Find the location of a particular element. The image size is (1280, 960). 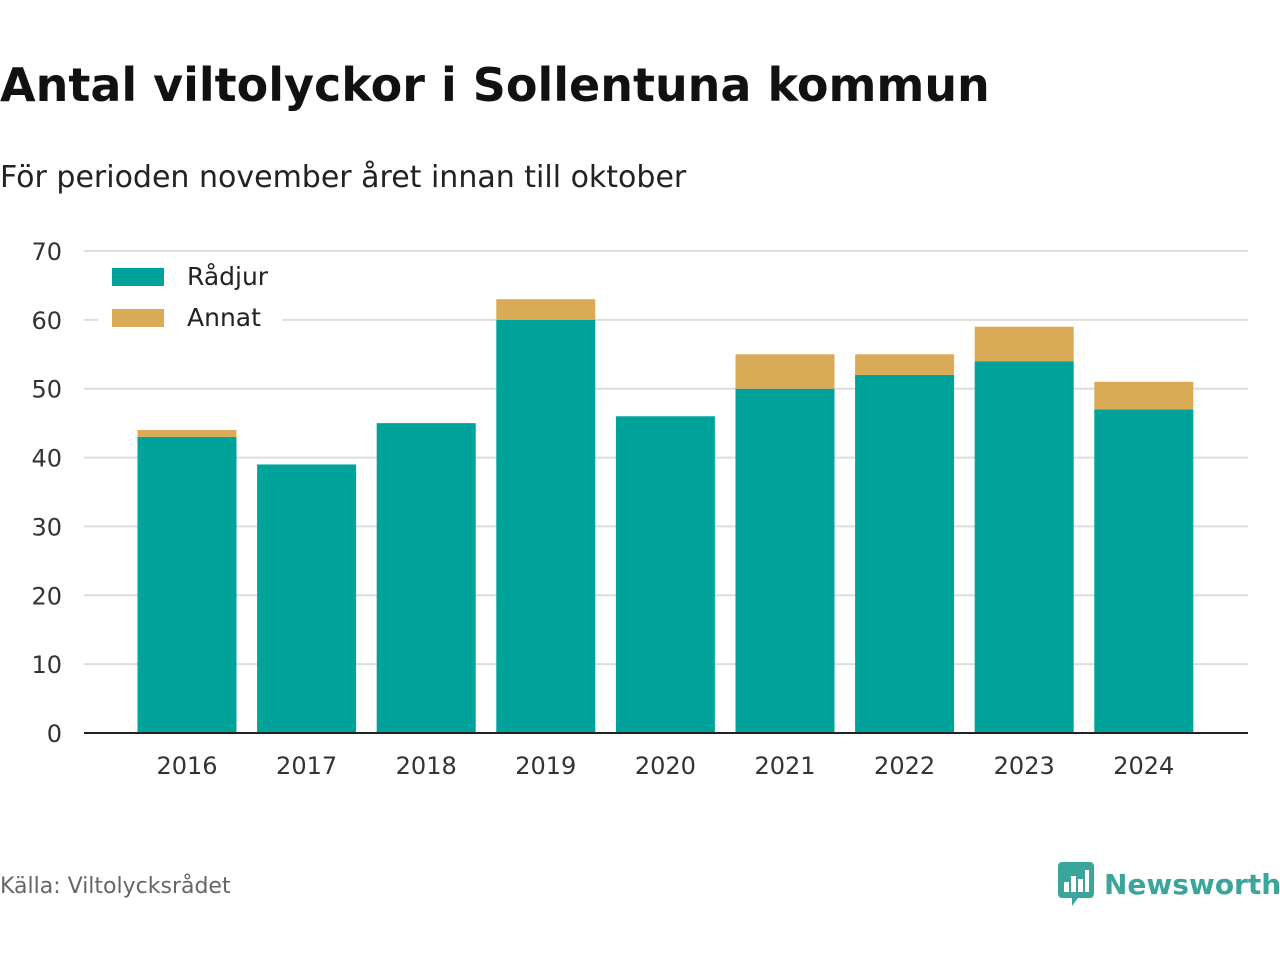

legend-label: Rådjur is located at coordinates (228, 276).